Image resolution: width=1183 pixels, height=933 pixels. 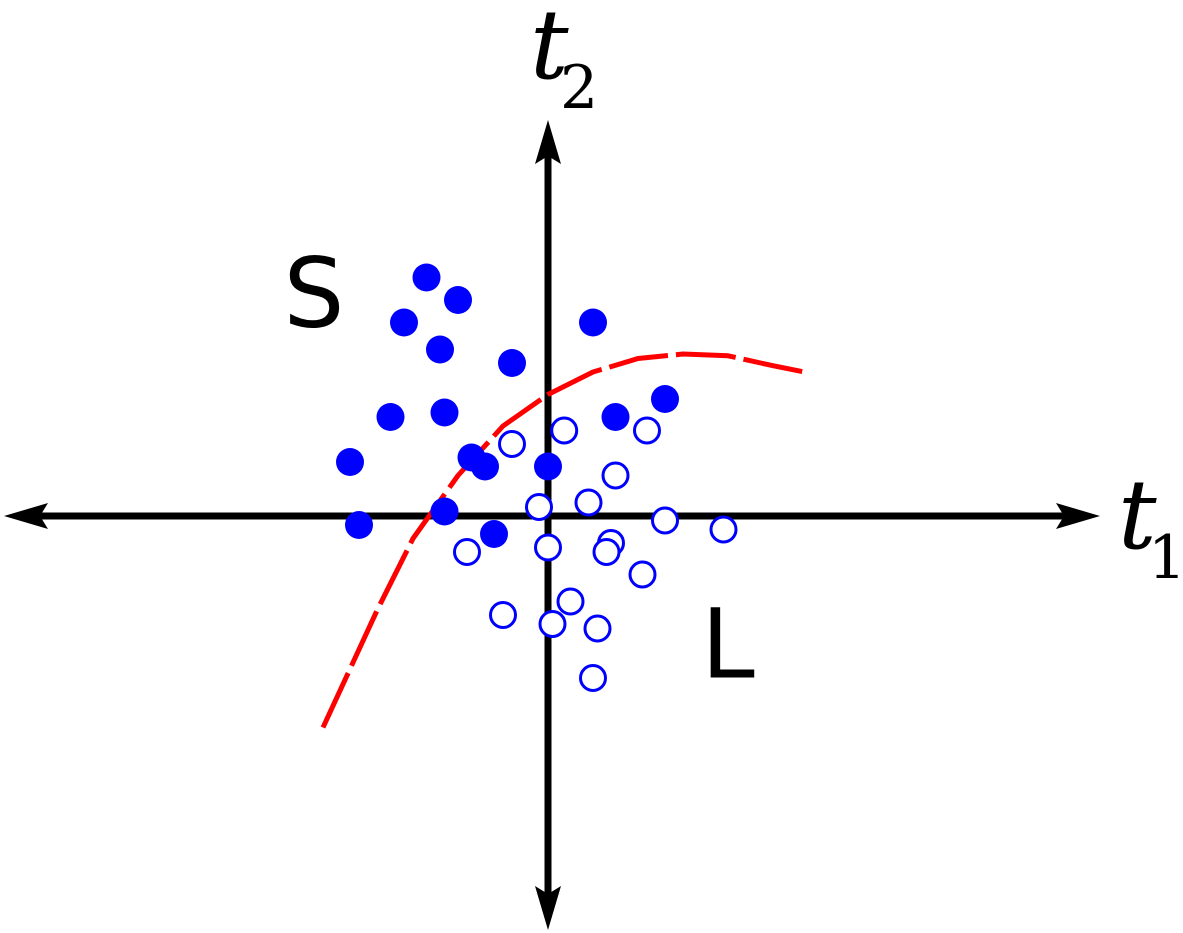 I want to click on series-filled-circles, so click(x=507, y=405).